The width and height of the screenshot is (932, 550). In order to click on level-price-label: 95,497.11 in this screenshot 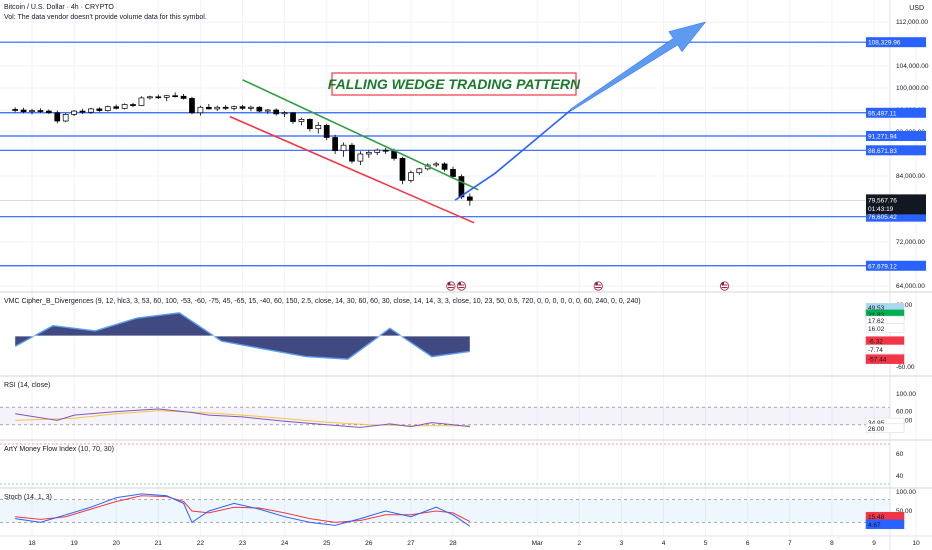, I will do `click(882, 113)`.